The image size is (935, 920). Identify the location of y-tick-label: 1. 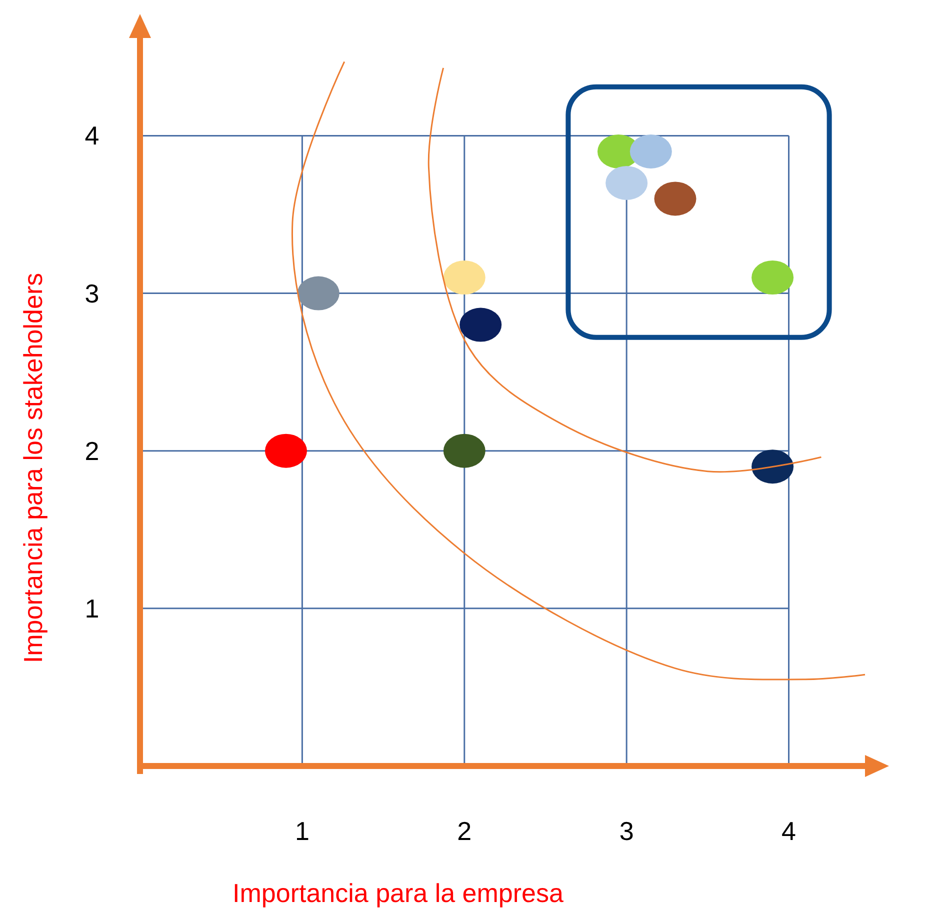
(92, 608).